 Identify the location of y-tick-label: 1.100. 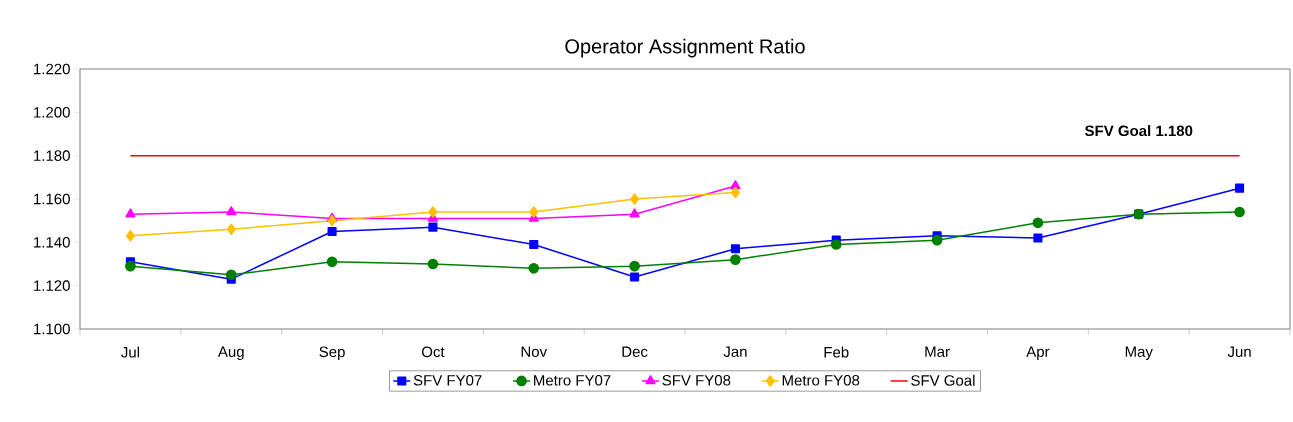
(52, 329).